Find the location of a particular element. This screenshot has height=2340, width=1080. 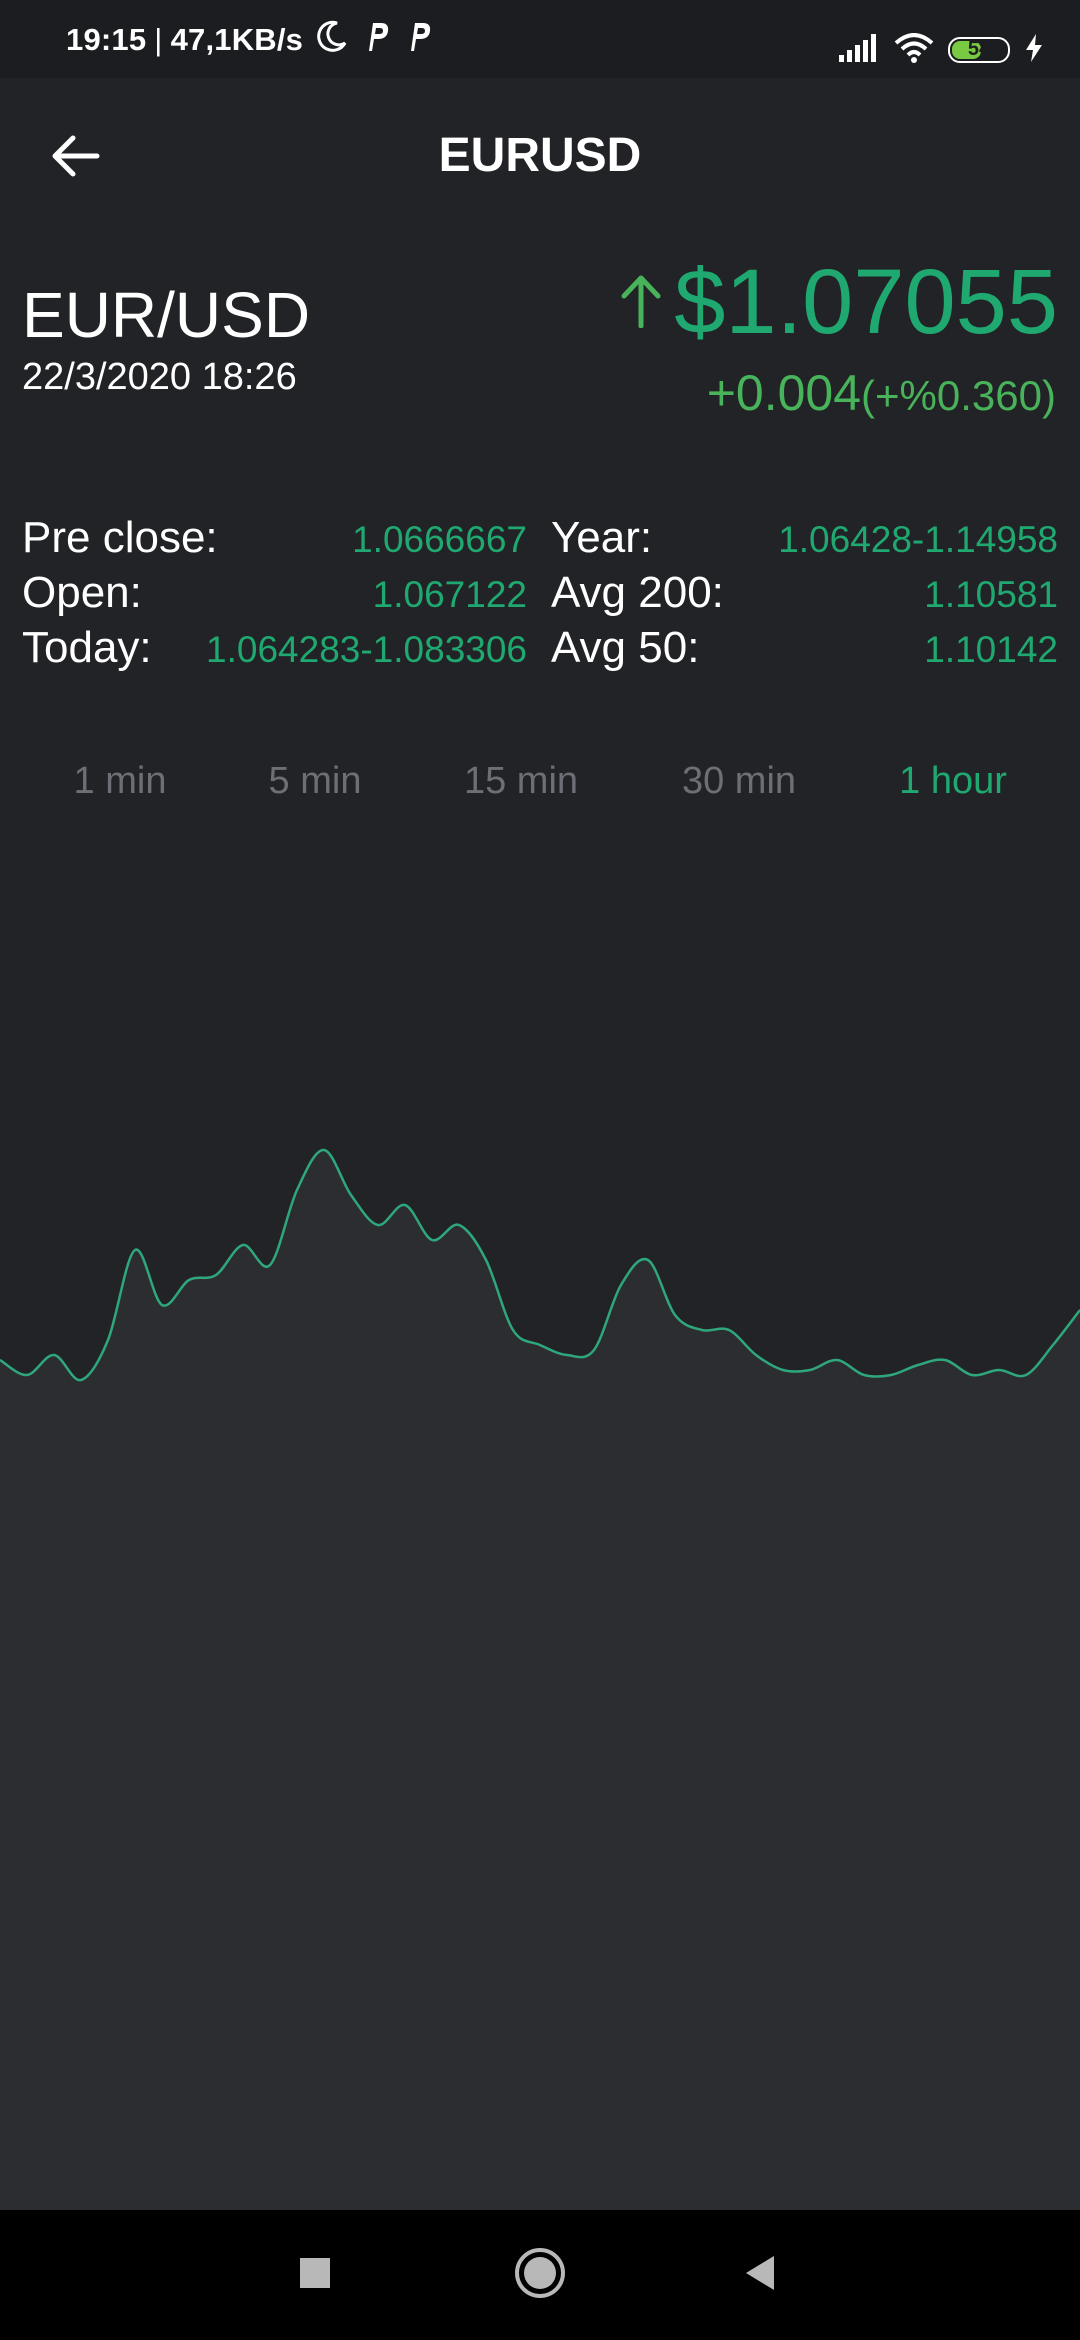

chart-line is located at coordinates (540, 1265).